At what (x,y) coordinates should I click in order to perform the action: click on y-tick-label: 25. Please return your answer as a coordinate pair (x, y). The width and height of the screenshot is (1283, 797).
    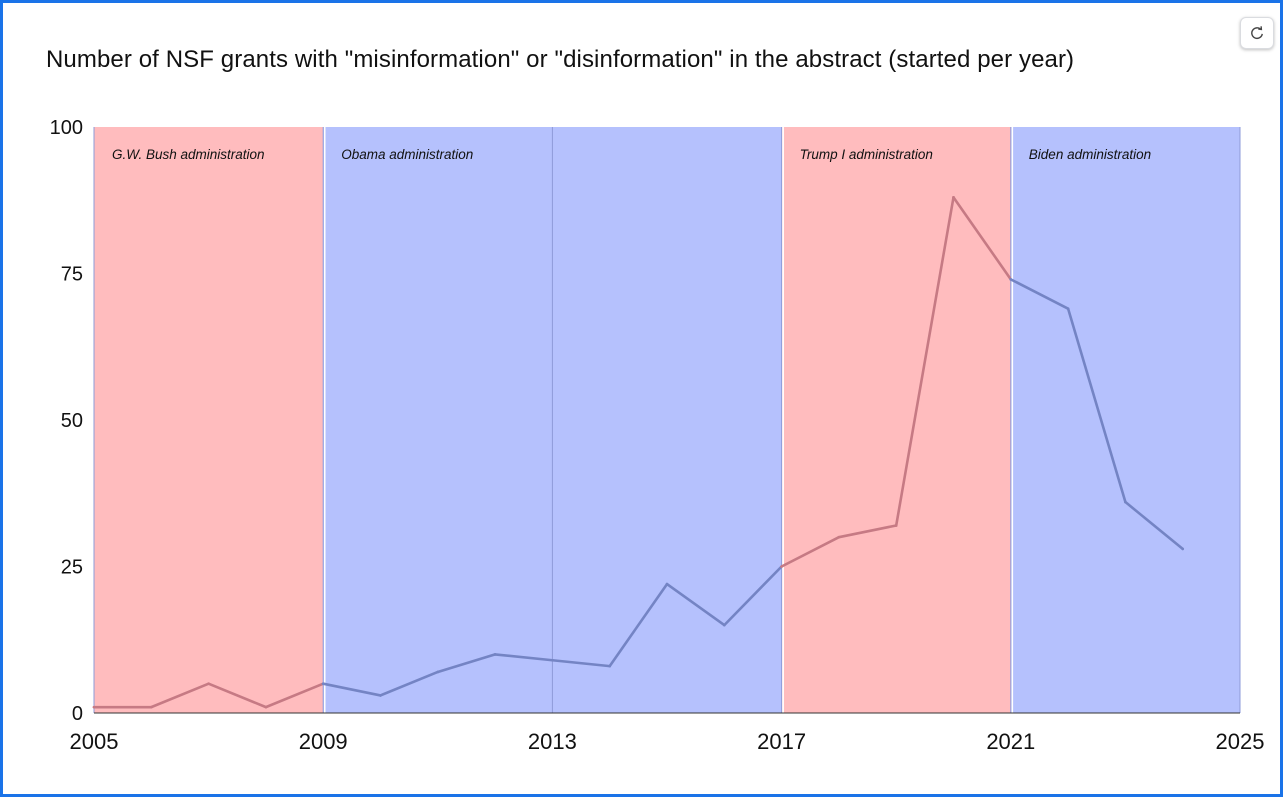
    Looking at the image, I should click on (72, 568).